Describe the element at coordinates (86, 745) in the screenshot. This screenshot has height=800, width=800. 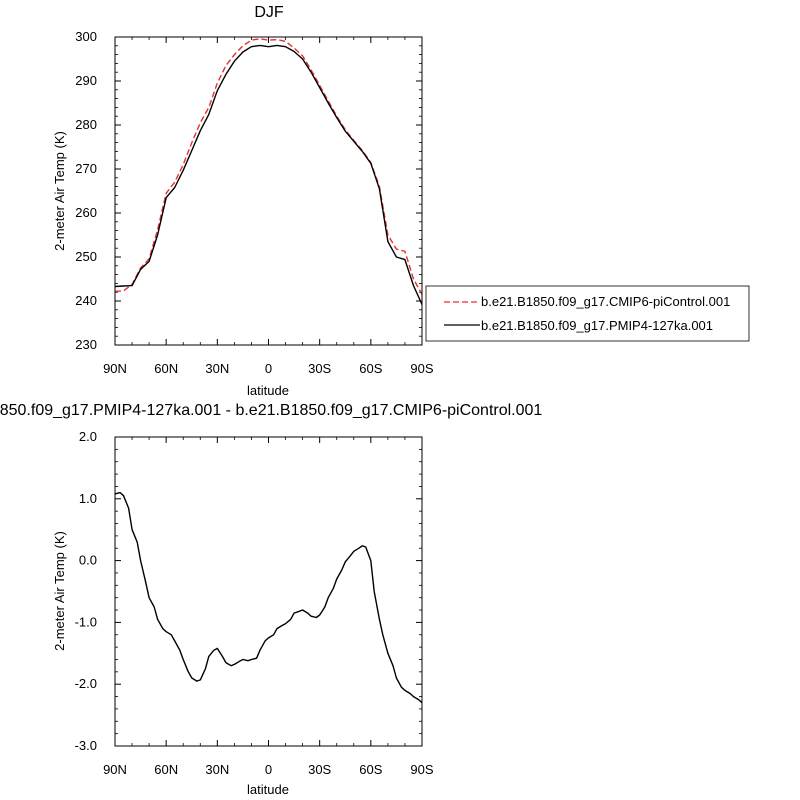
I see `y-tick-label: -3.0` at that location.